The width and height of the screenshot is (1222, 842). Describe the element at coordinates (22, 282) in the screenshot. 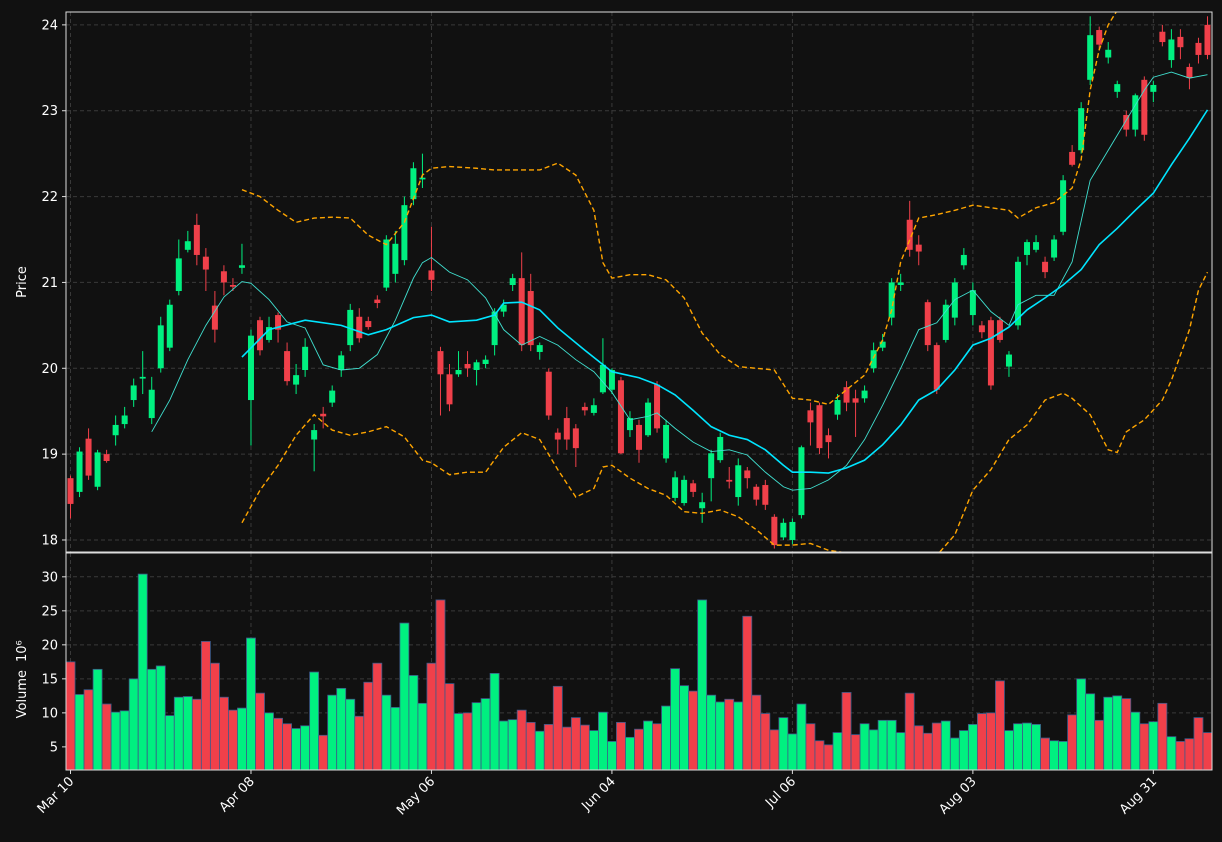

I see `y-axis-title: Price` at that location.